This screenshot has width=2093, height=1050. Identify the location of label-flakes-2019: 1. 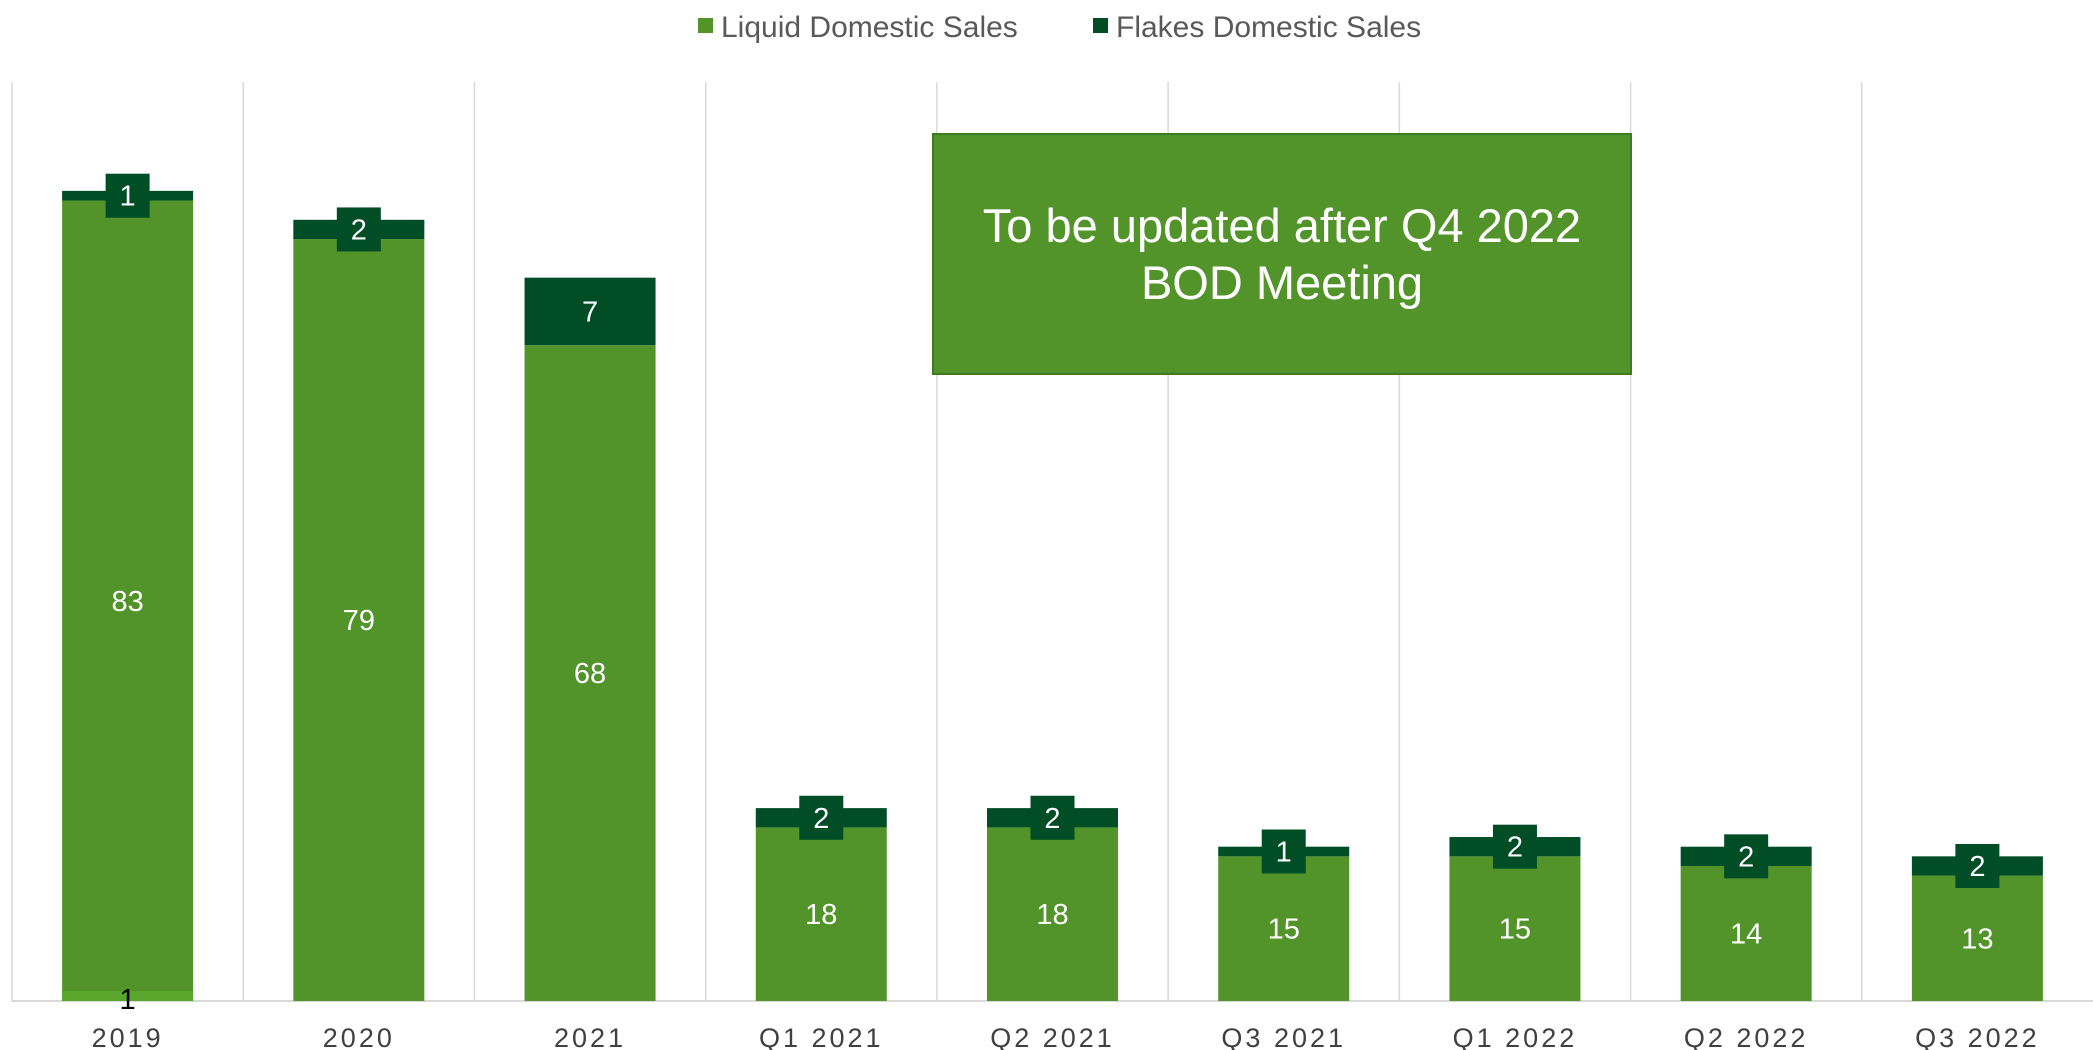
(128, 197).